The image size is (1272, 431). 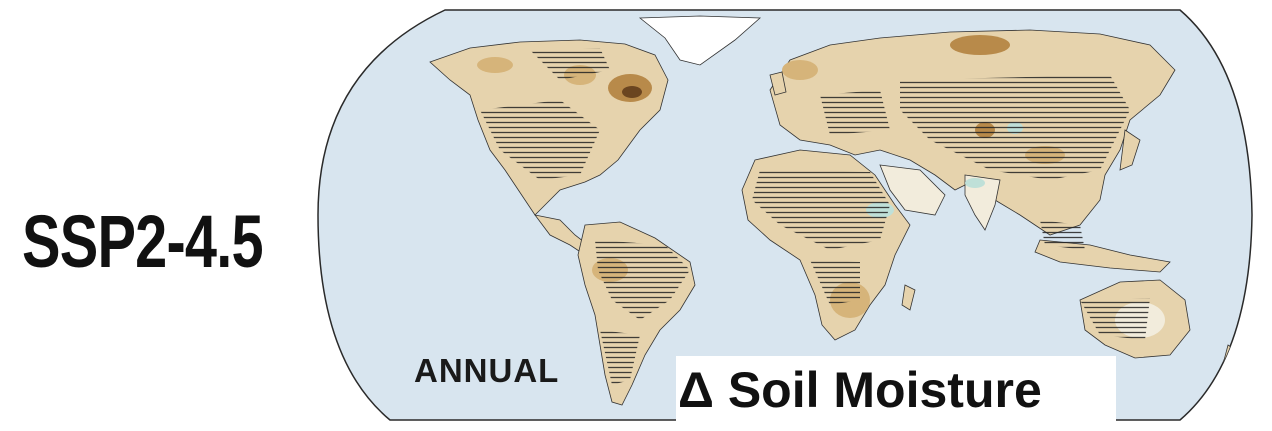 I want to click on madagascar, so click(x=908, y=297).